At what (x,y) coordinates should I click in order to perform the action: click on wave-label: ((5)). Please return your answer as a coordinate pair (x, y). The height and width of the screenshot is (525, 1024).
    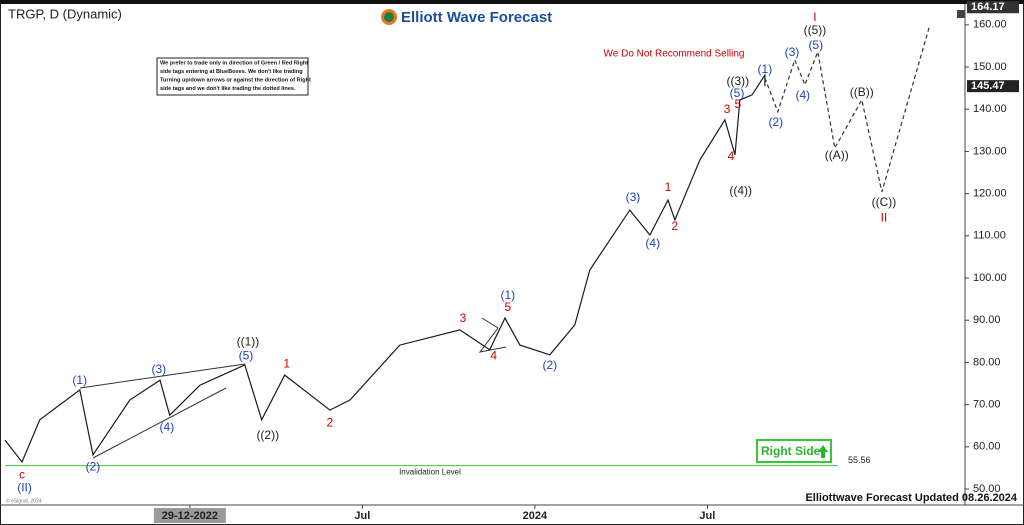
    Looking at the image, I should click on (815, 30).